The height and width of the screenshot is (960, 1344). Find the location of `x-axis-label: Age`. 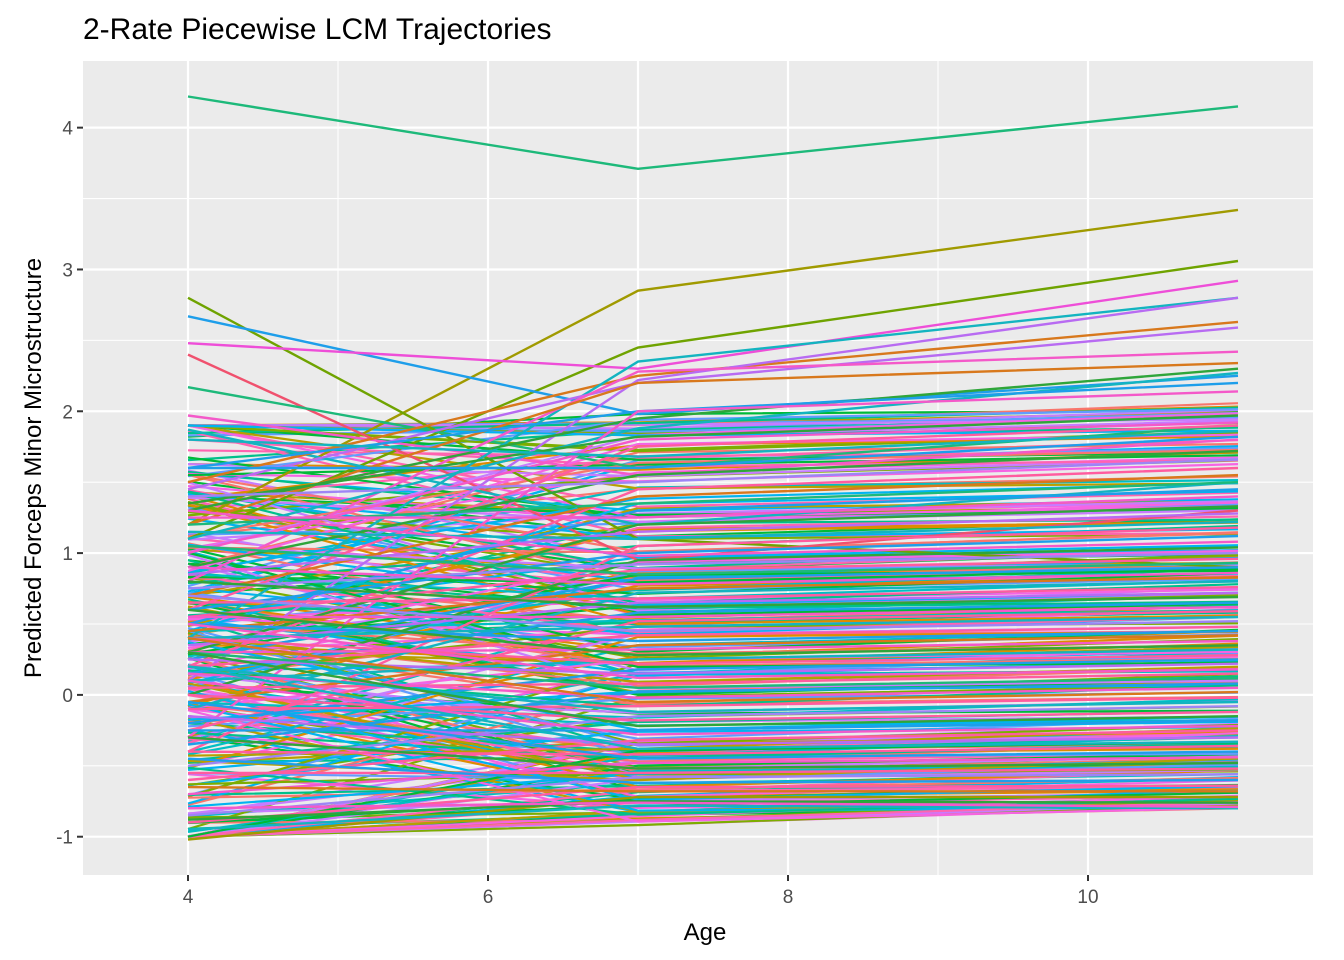

x-axis-label: Age is located at coordinates (705, 932).